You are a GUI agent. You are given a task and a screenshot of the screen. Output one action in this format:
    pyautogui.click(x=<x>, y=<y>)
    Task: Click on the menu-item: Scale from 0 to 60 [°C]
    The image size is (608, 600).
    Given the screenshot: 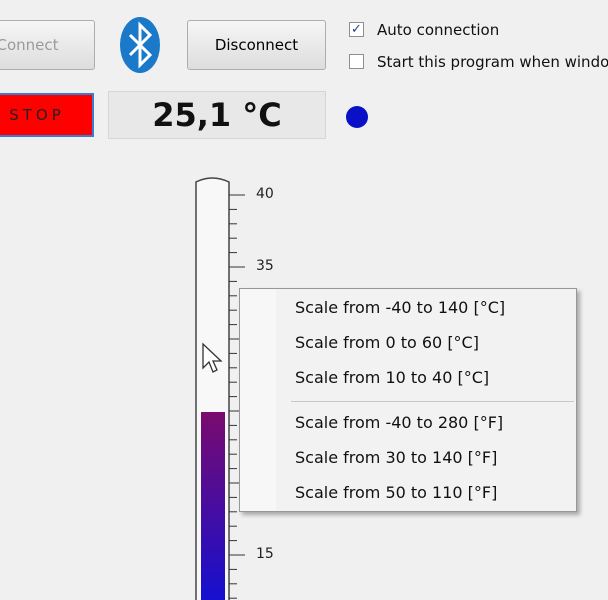 What is the action you would take?
    pyautogui.click(x=387, y=342)
    